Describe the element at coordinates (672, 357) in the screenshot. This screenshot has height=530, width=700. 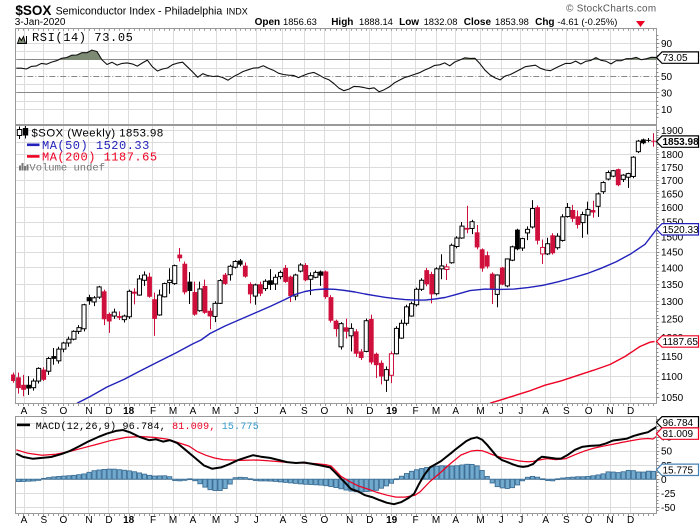
I see `svg-text: 1150` at that location.